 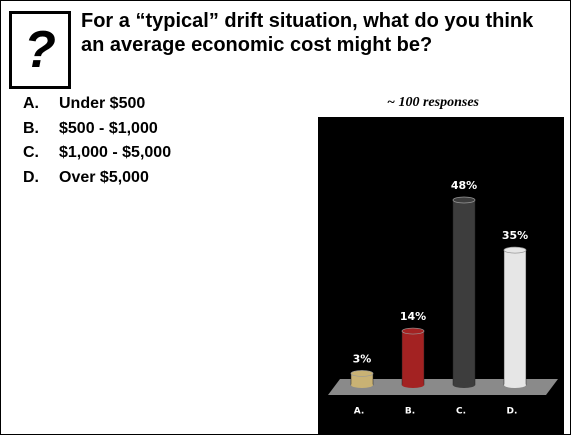 I want to click on option: B. $500 - $1,000, so click(x=97, y=132).